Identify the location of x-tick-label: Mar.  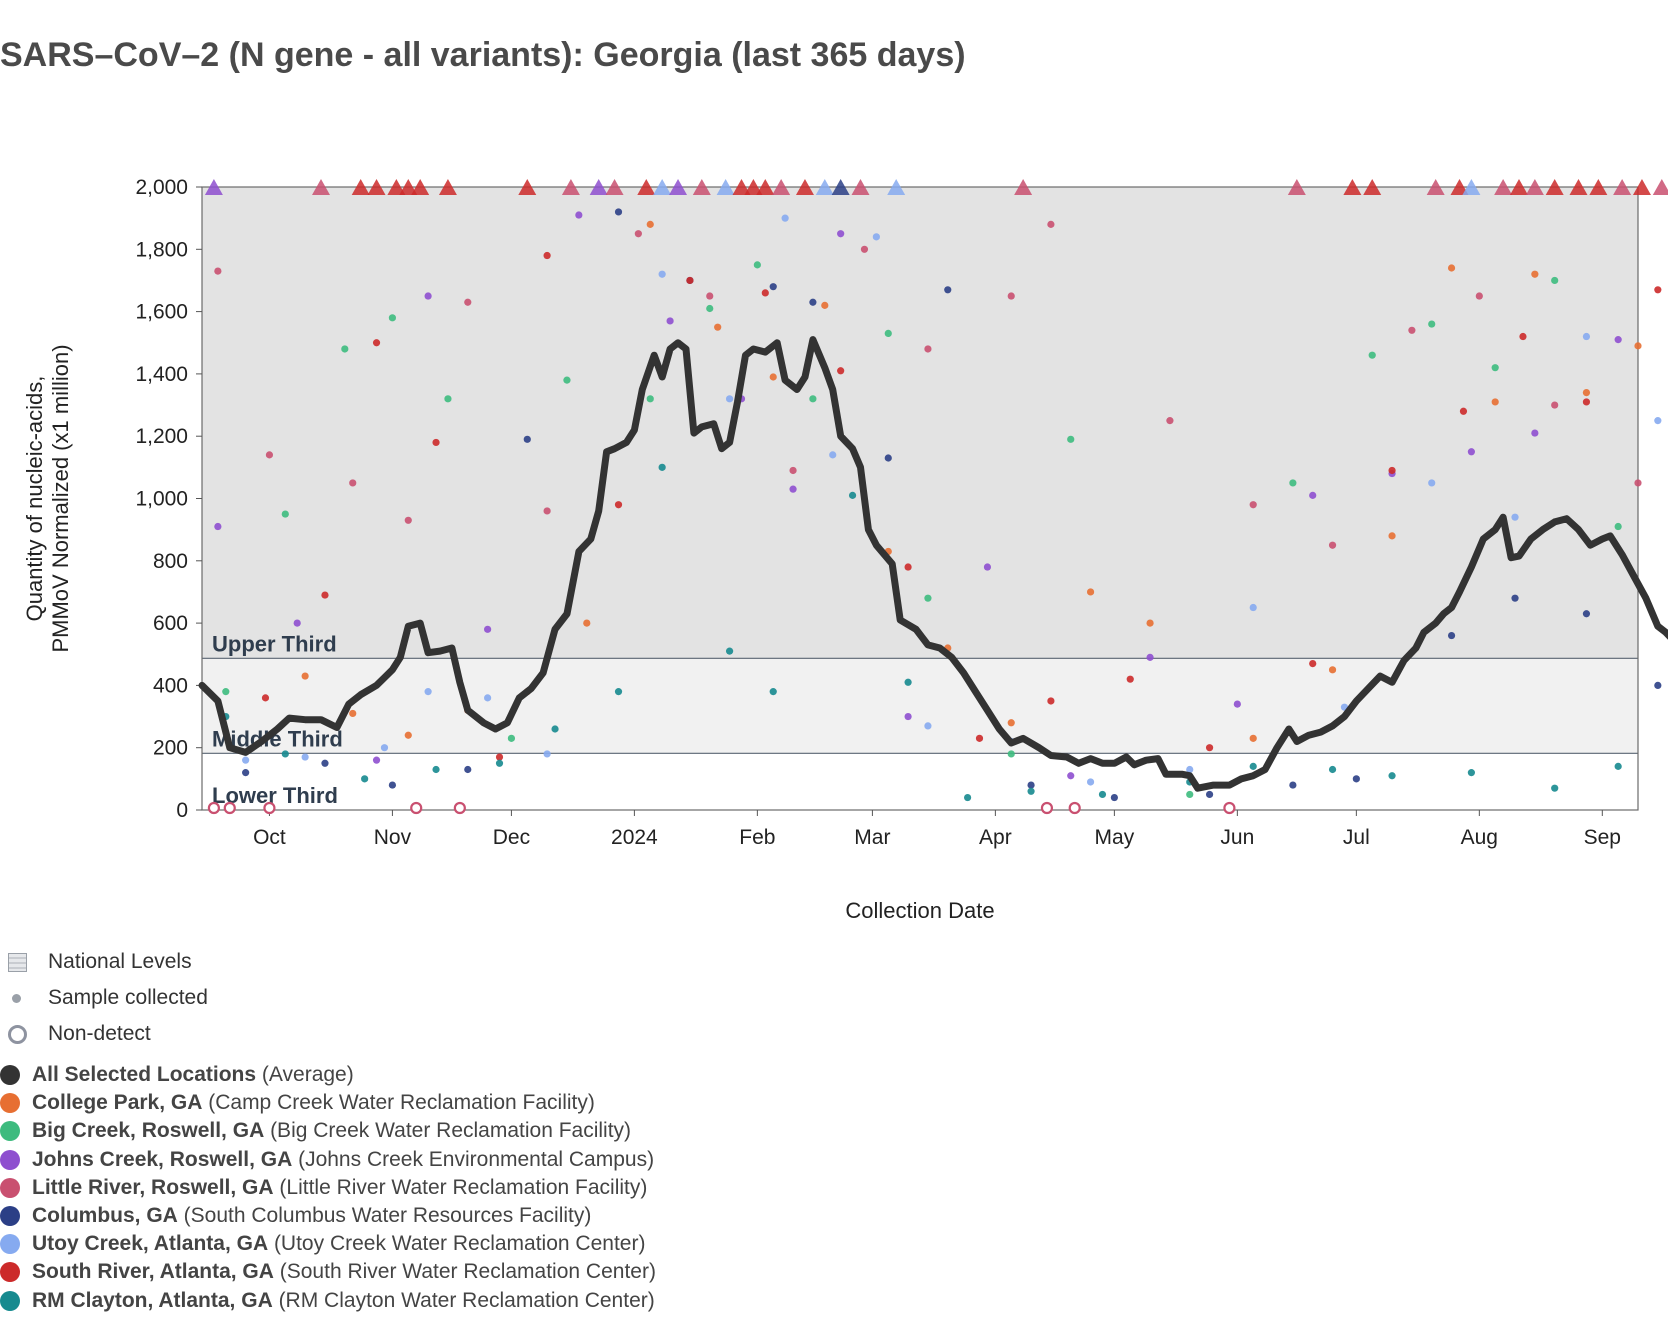
(872, 837).